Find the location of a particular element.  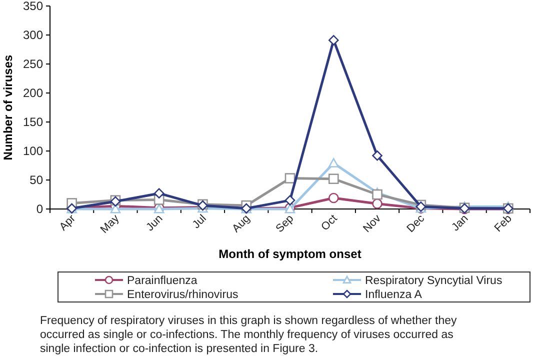

x-axis-title: Month of symptom onset is located at coordinates (290, 254).